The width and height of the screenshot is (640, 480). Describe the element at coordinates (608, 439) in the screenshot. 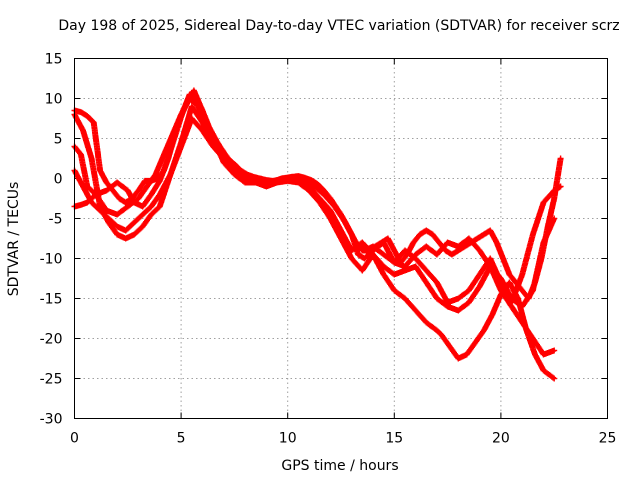

I see `x-tick-label: 25` at that location.